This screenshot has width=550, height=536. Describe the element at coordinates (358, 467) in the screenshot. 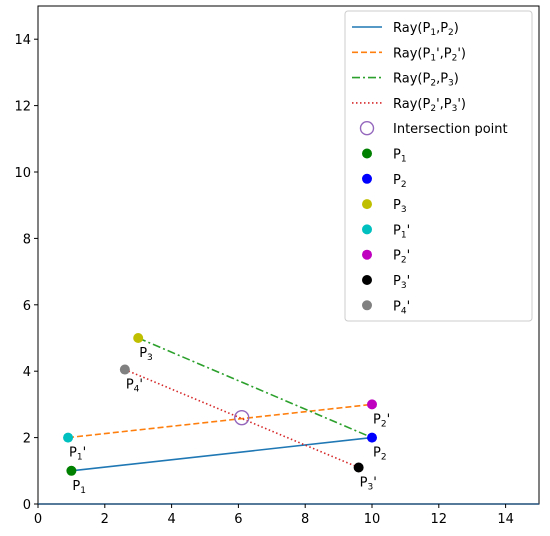

I see `point-p3-prime` at that location.